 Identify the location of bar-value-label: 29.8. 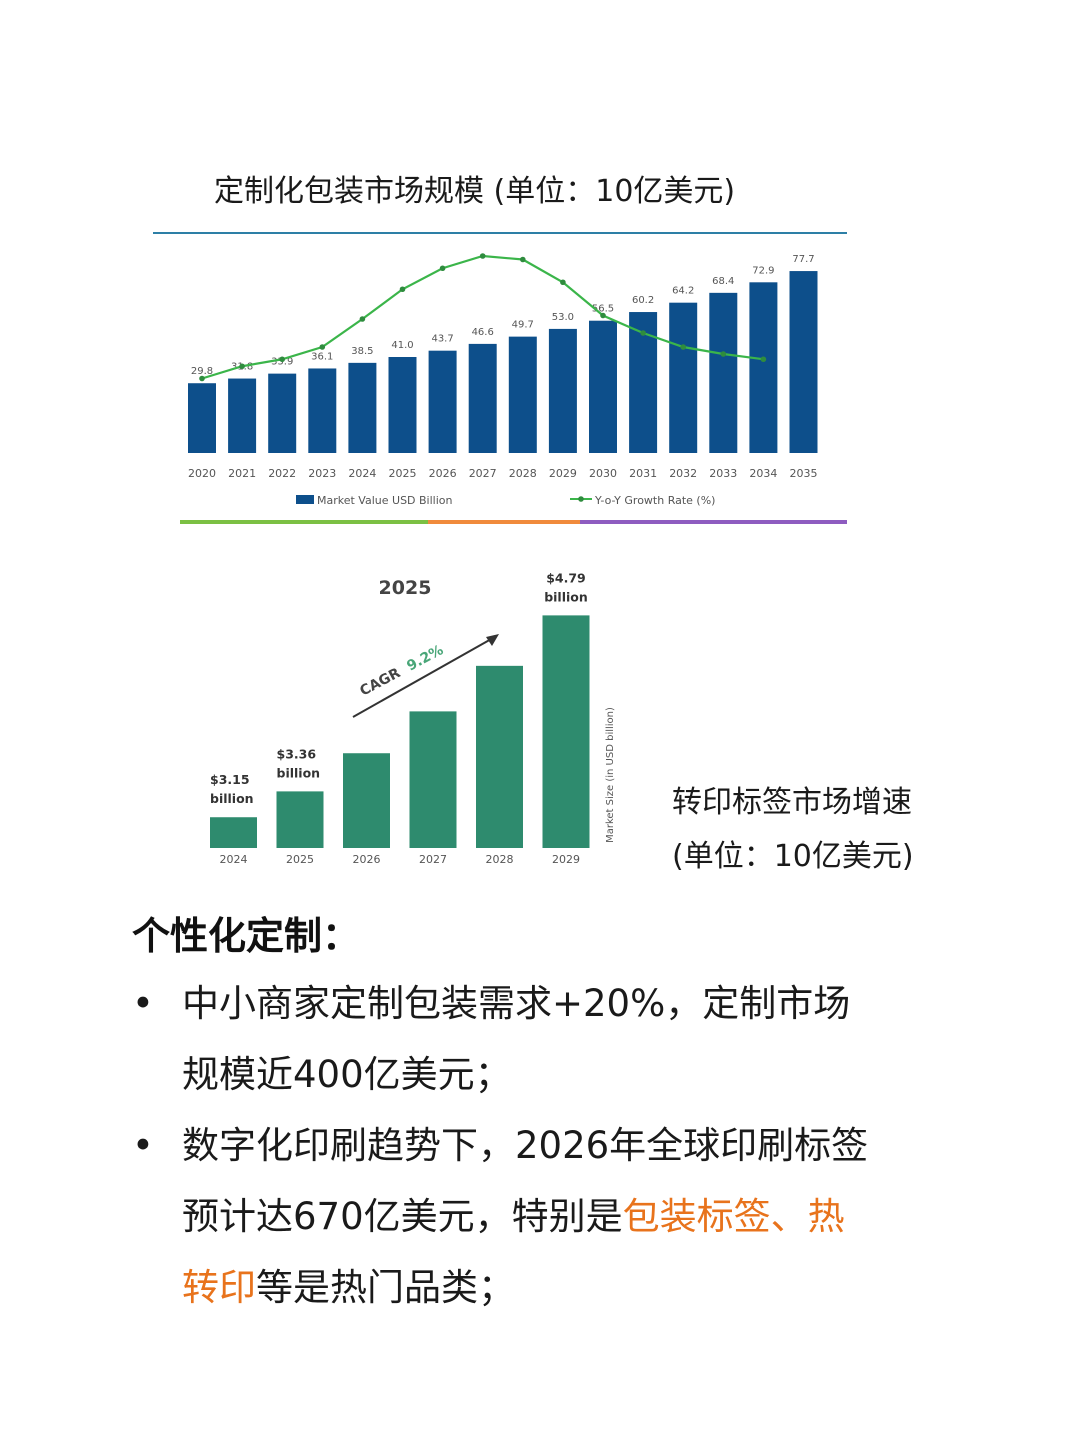
(202, 371).